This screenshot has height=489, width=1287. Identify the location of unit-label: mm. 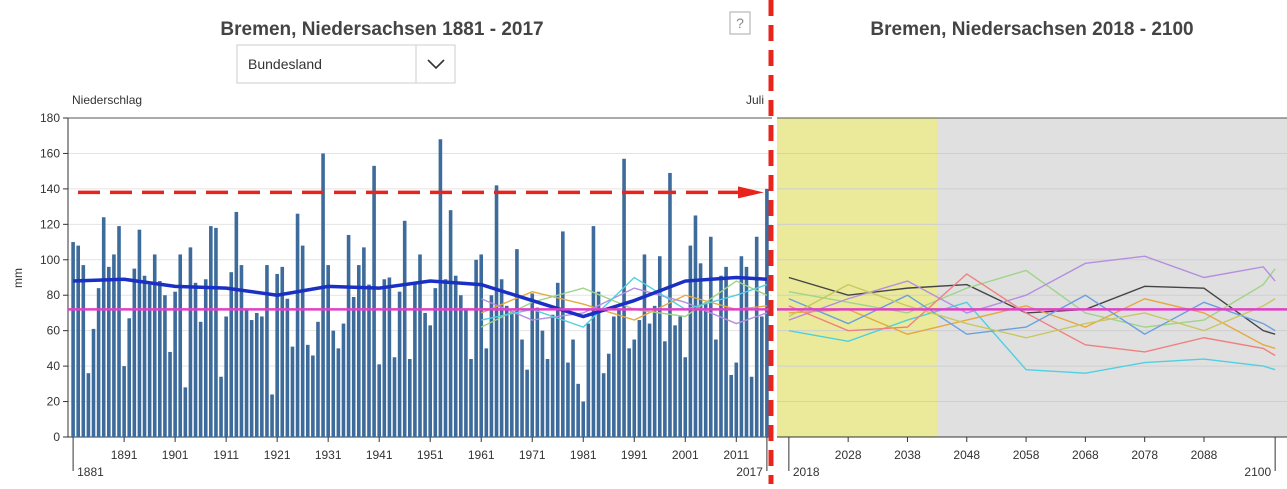
(18, 278).